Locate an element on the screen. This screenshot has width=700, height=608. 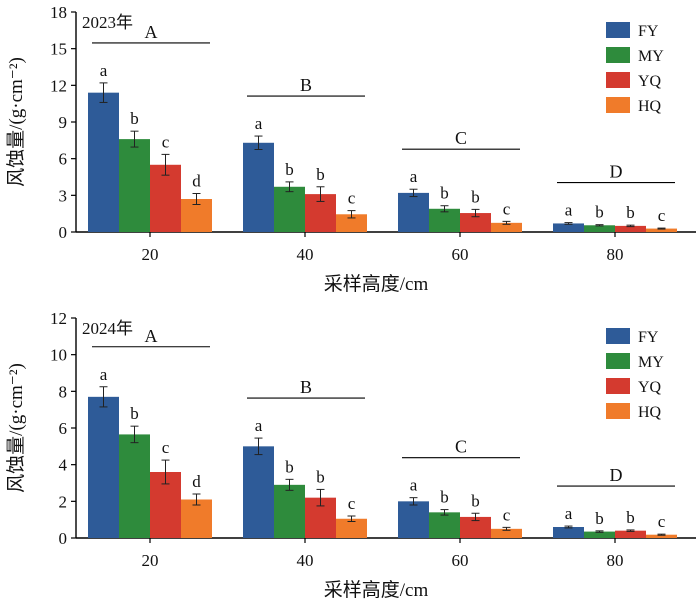
significance-letter: d is located at coordinates (196, 181).